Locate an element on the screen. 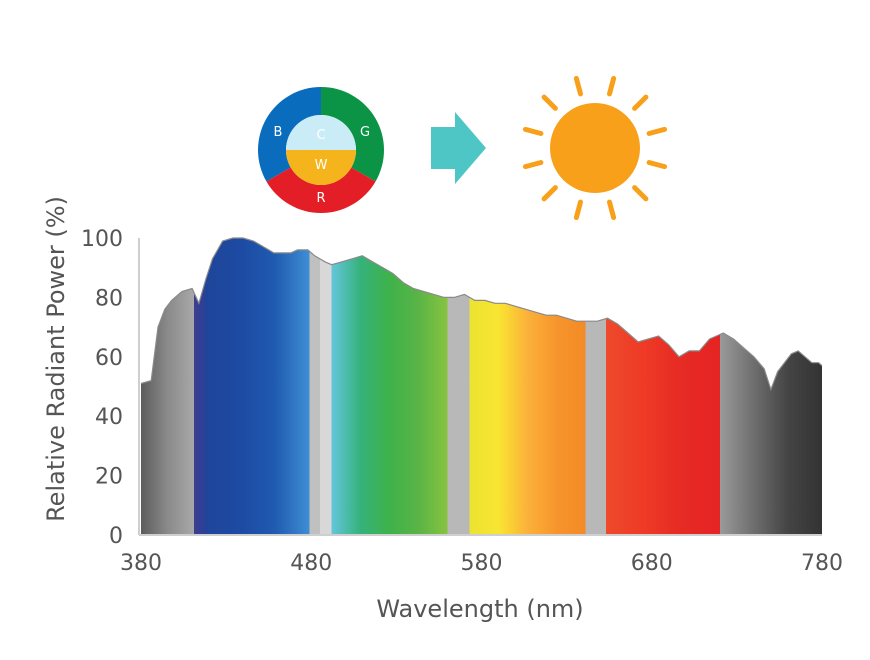 This screenshot has height=660, width=870. y-tick-label: 80 is located at coordinates (109, 298).